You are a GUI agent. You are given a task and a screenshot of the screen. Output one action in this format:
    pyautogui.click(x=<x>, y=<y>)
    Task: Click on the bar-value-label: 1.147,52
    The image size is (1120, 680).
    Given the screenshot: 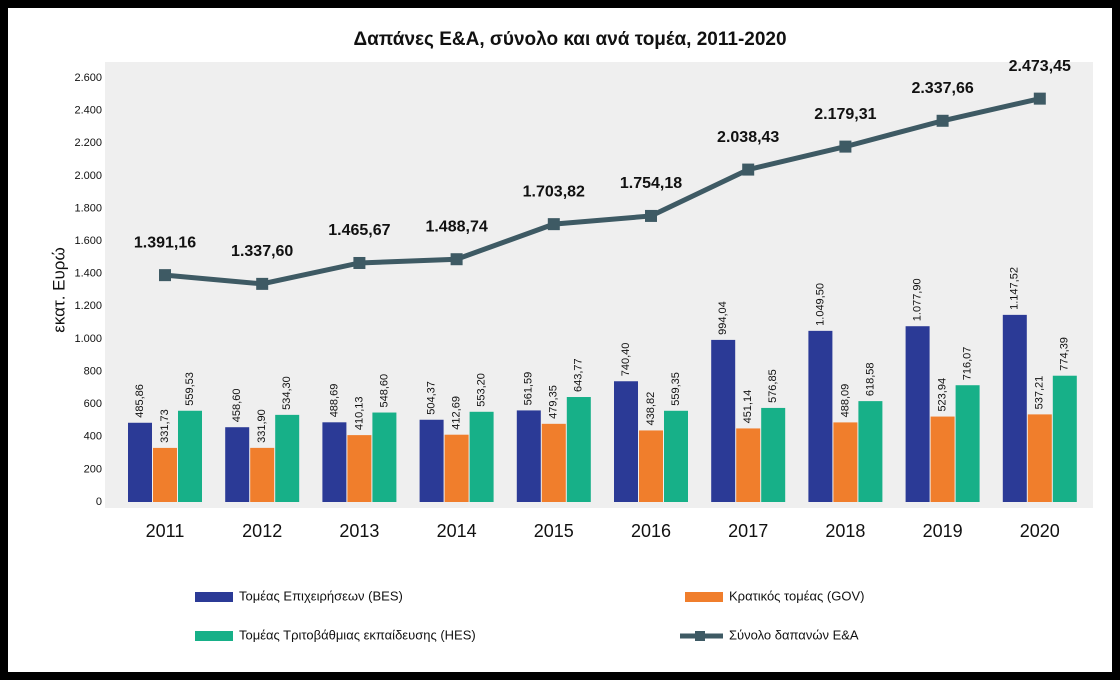 What is the action you would take?
    pyautogui.click(x=1015, y=288)
    